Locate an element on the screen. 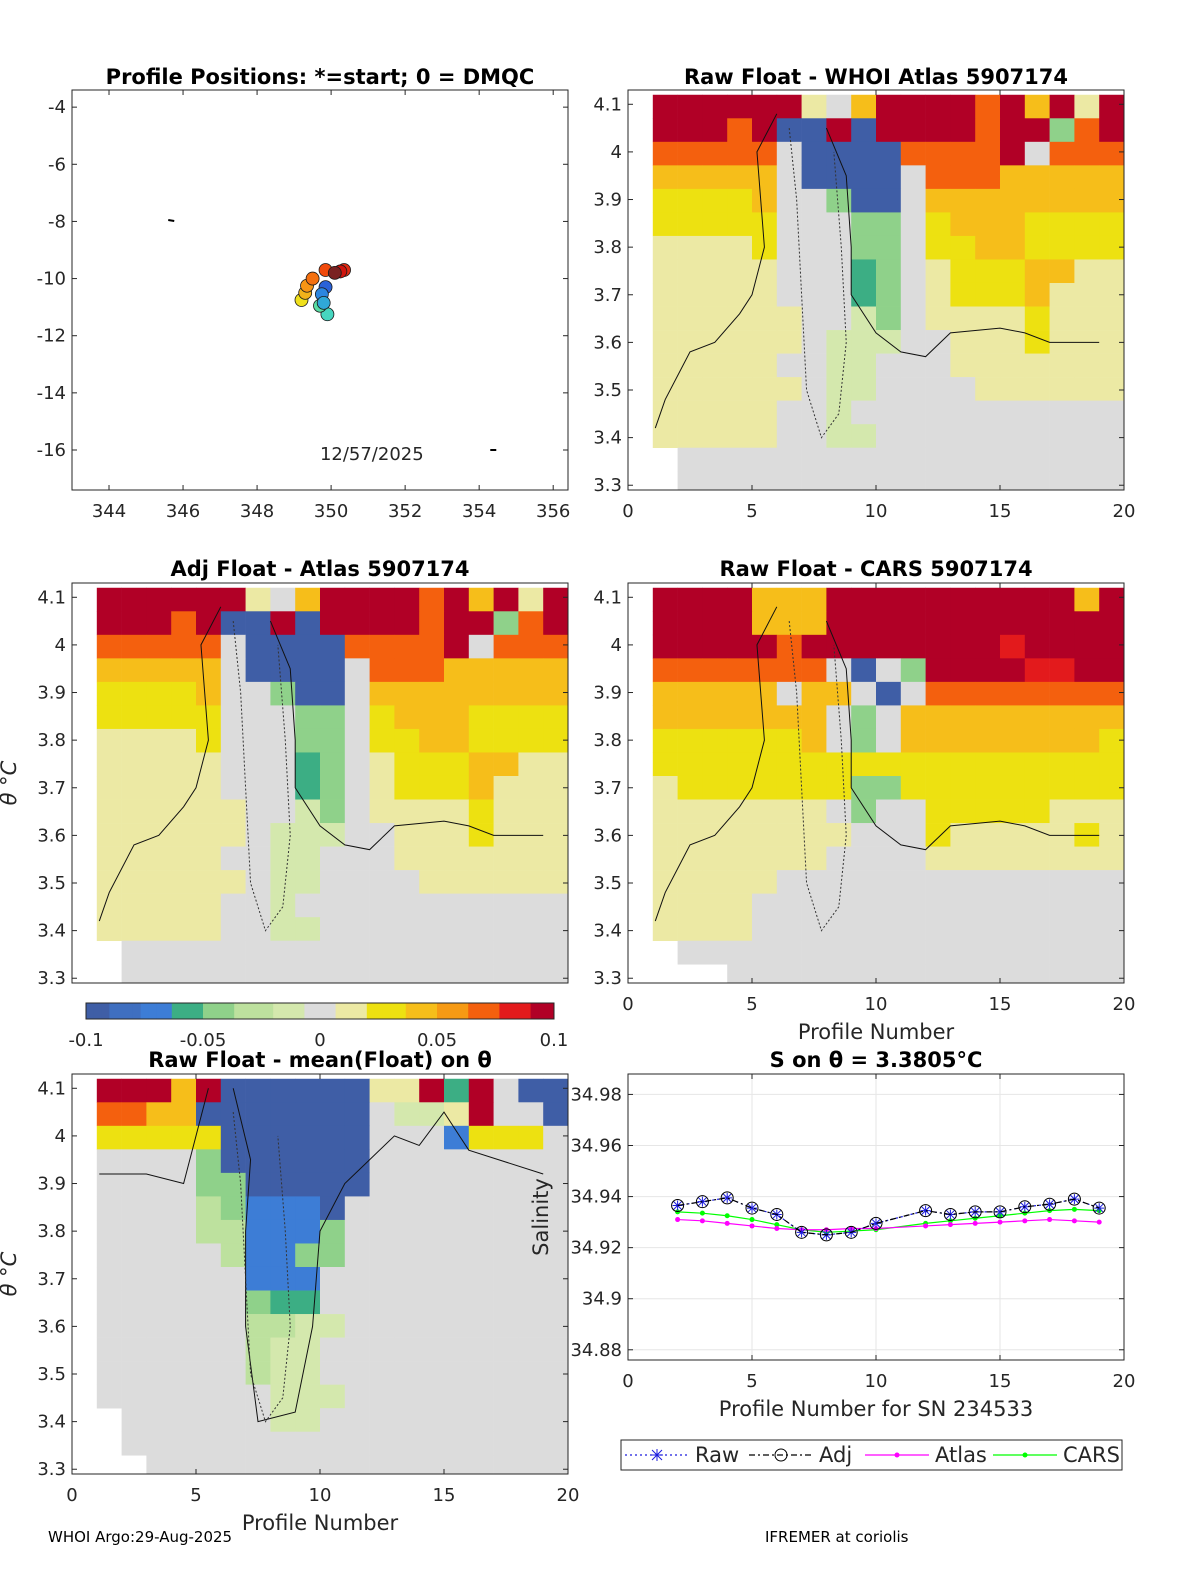 Image resolution: width=1200 pixels, height=1575 pixels. y-tick-label: 34.96 is located at coordinates (596, 1146).